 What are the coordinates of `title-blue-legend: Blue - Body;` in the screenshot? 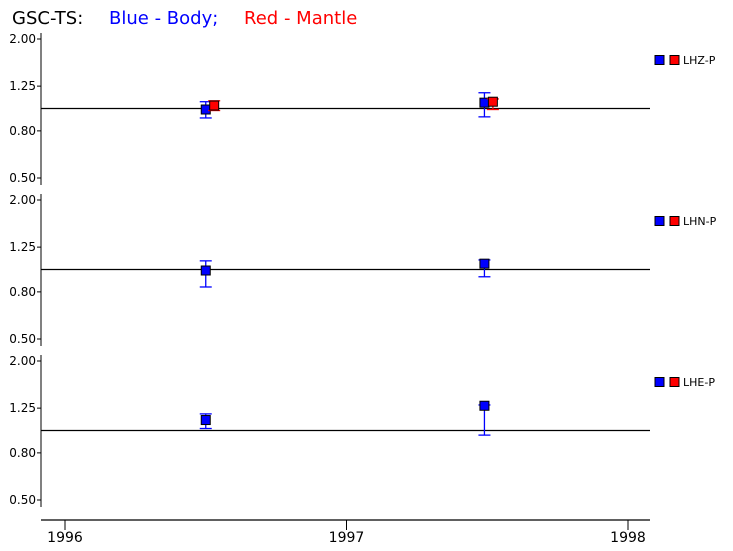 It's located at (163, 18).